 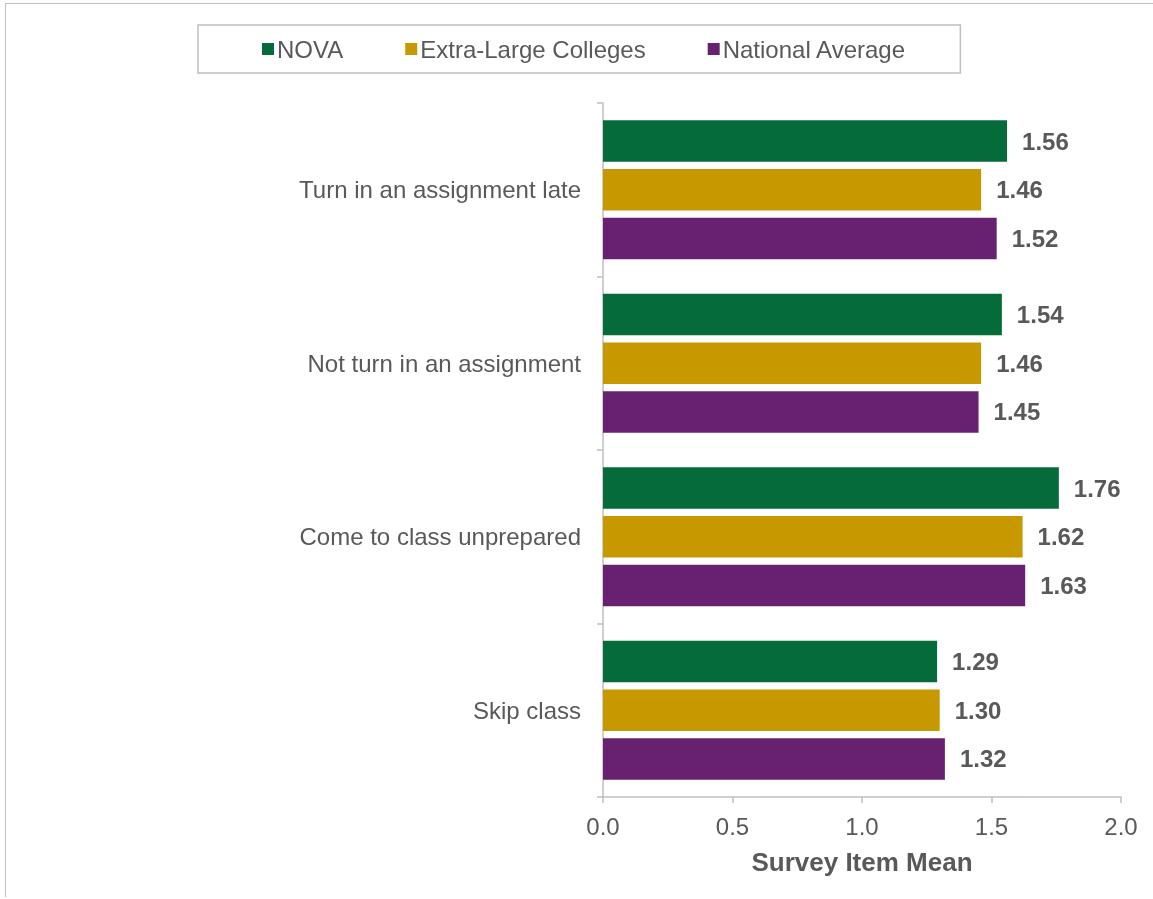 I want to click on legend-label: National Average, so click(x=814, y=49).